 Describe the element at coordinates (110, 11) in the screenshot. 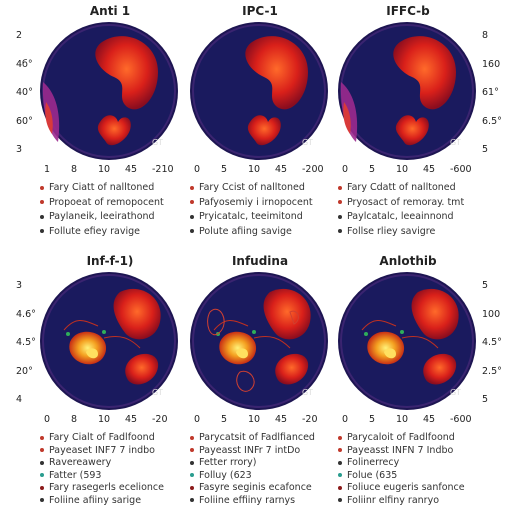

I see `panel-title: Anti 1` at that location.